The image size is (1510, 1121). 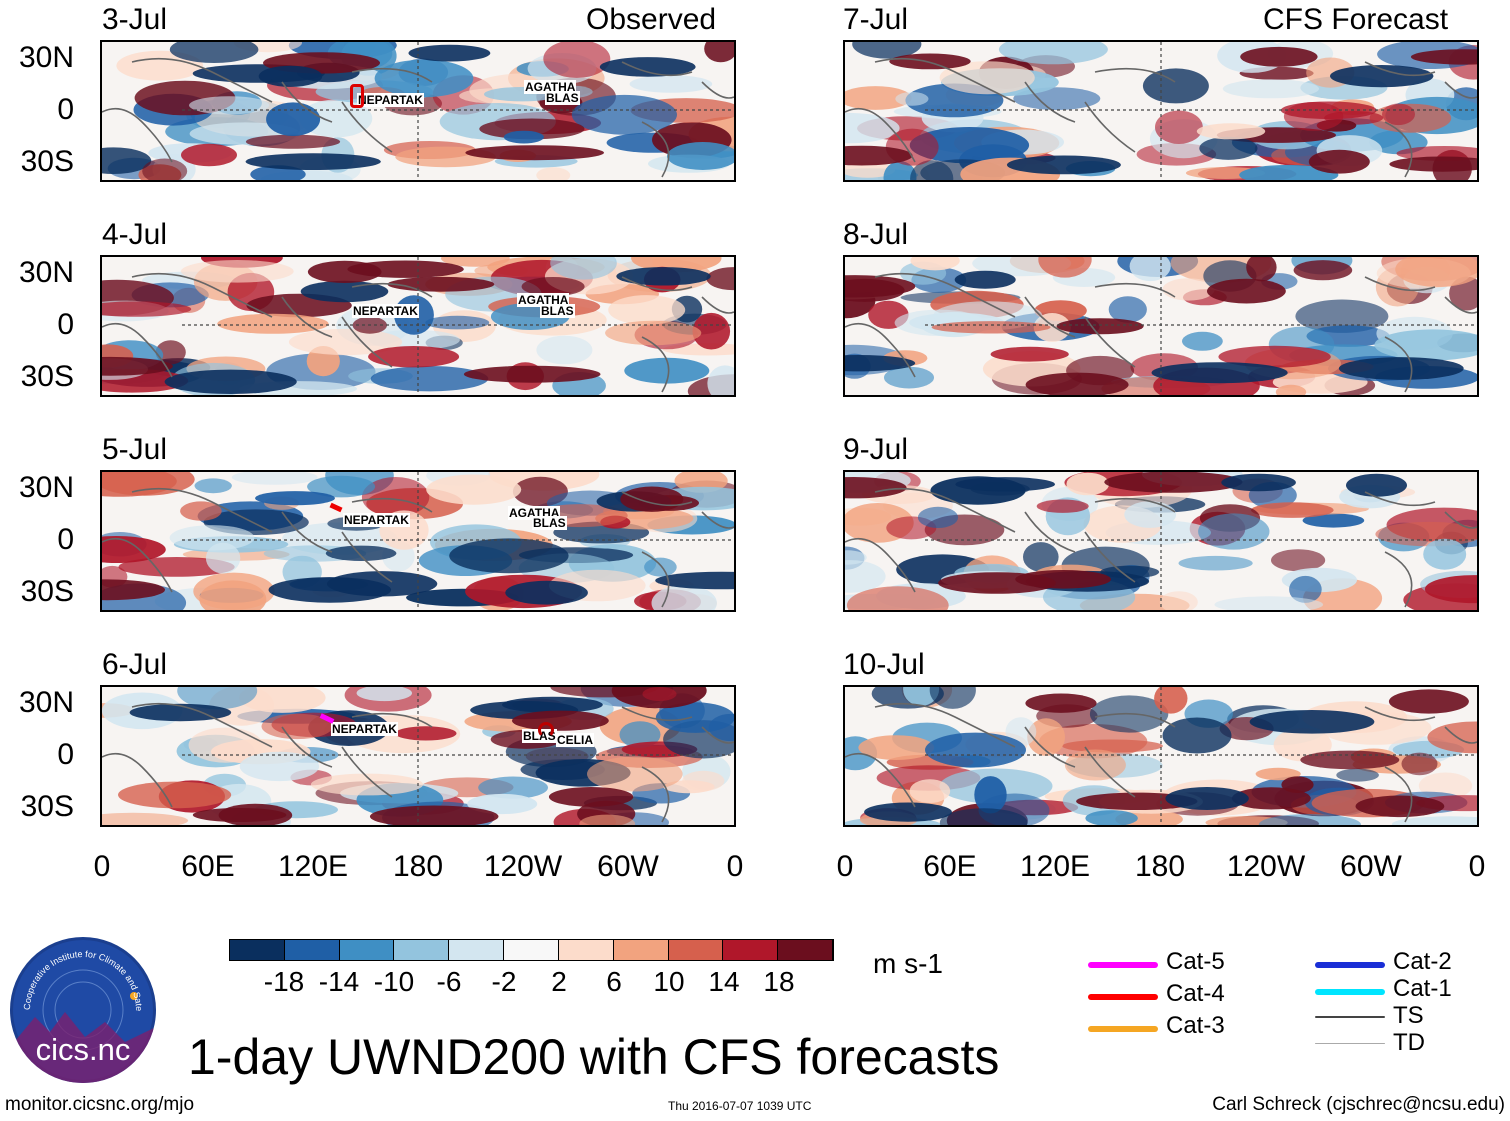 What do you see at coordinates (779, 981) in the screenshot?
I see `colorbar-tick: 18` at bounding box center [779, 981].